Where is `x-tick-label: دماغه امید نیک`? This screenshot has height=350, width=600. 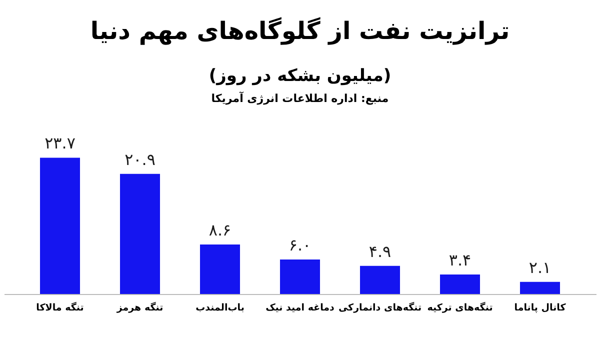 x-tick-label: دماغه امید نیک is located at coordinates (300, 308).